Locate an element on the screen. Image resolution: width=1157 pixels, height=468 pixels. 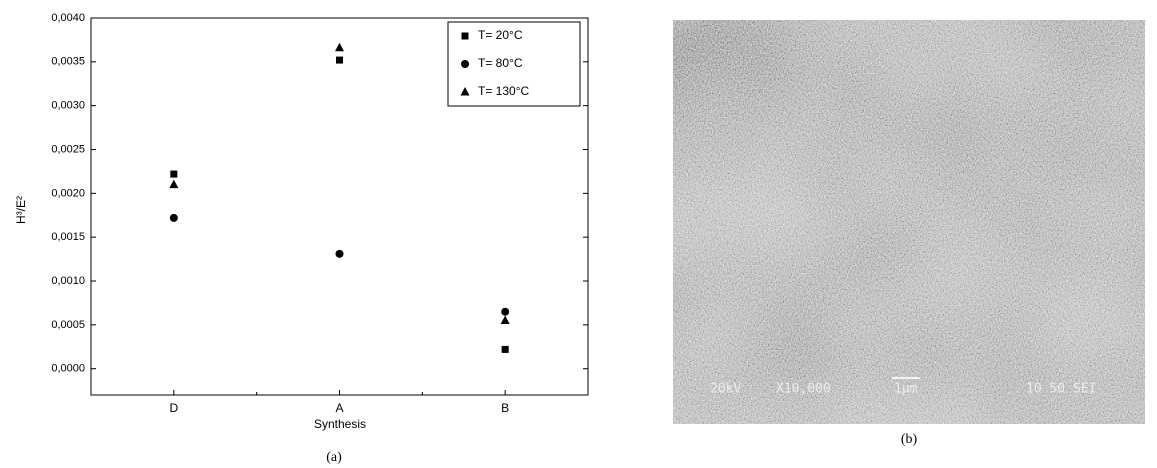
y-tick-label: 0,0000 is located at coordinates (68, 369).